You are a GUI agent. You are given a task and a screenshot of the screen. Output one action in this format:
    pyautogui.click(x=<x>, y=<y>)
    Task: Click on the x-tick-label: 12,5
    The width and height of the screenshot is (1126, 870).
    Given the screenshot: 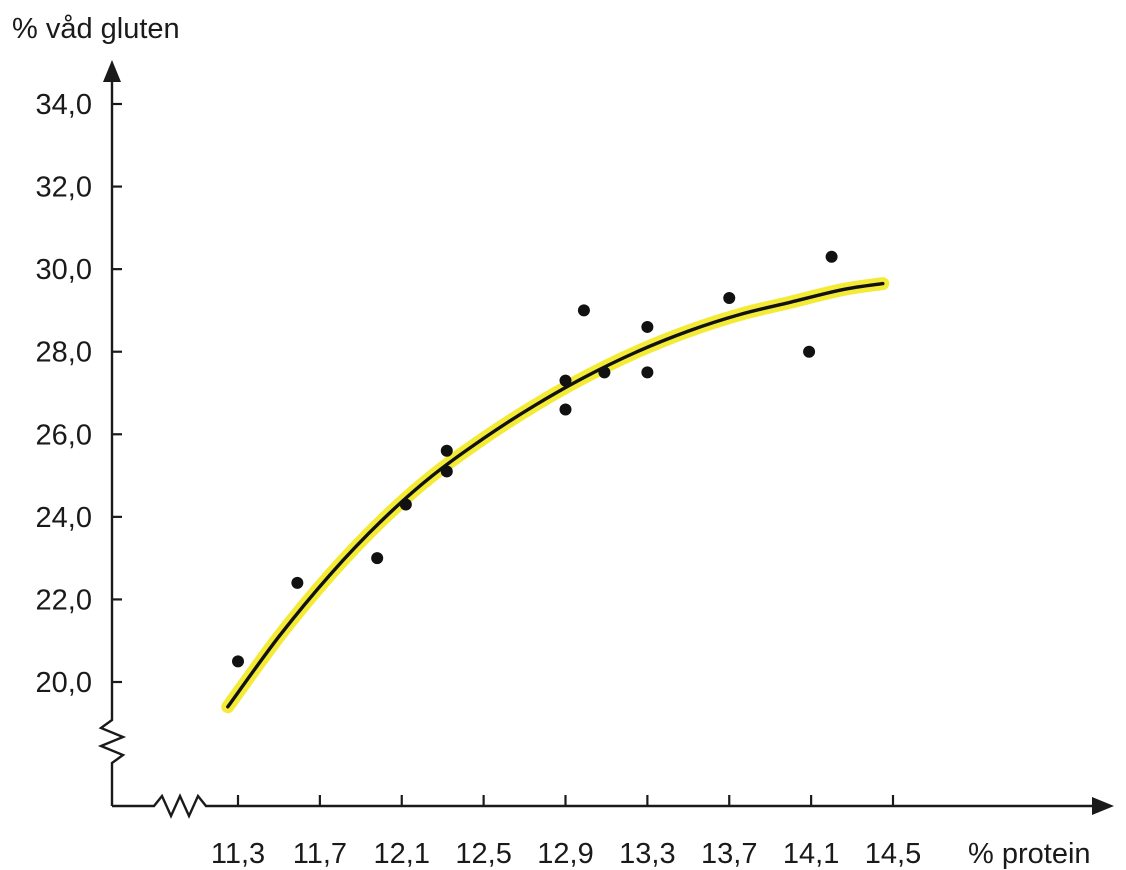 What is the action you would take?
    pyautogui.click(x=483, y=854)
    